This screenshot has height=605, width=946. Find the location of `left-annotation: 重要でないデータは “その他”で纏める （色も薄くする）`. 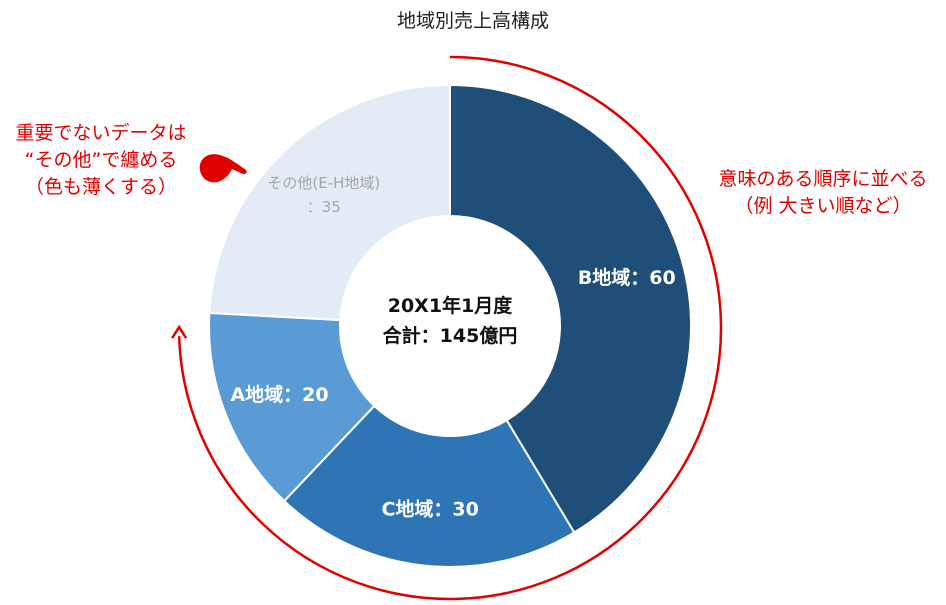

left-annotation: 重要でないデータは “その他”で纏める （色も薄くする） is located at coordinates (101, 160).